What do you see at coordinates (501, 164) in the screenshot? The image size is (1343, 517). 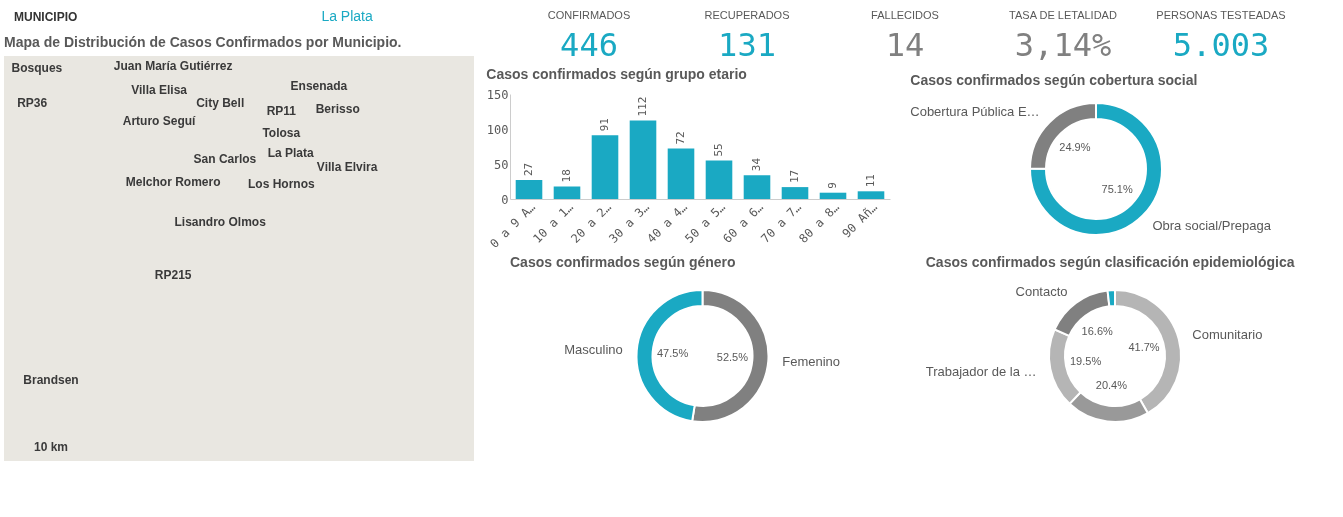 I see `y-tick-label: 50` at bounding box center [501, 164].